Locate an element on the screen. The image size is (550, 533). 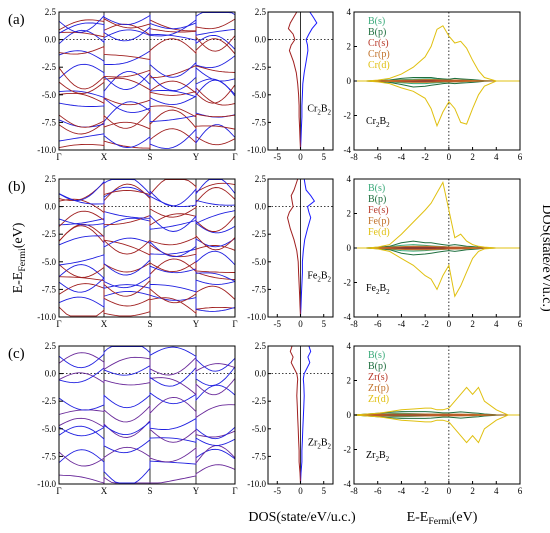
band-structure-a: 2.50.0-2.5-5.0-7.5-10.0Γ X S Y Γ is located at coordinates (137, 84).